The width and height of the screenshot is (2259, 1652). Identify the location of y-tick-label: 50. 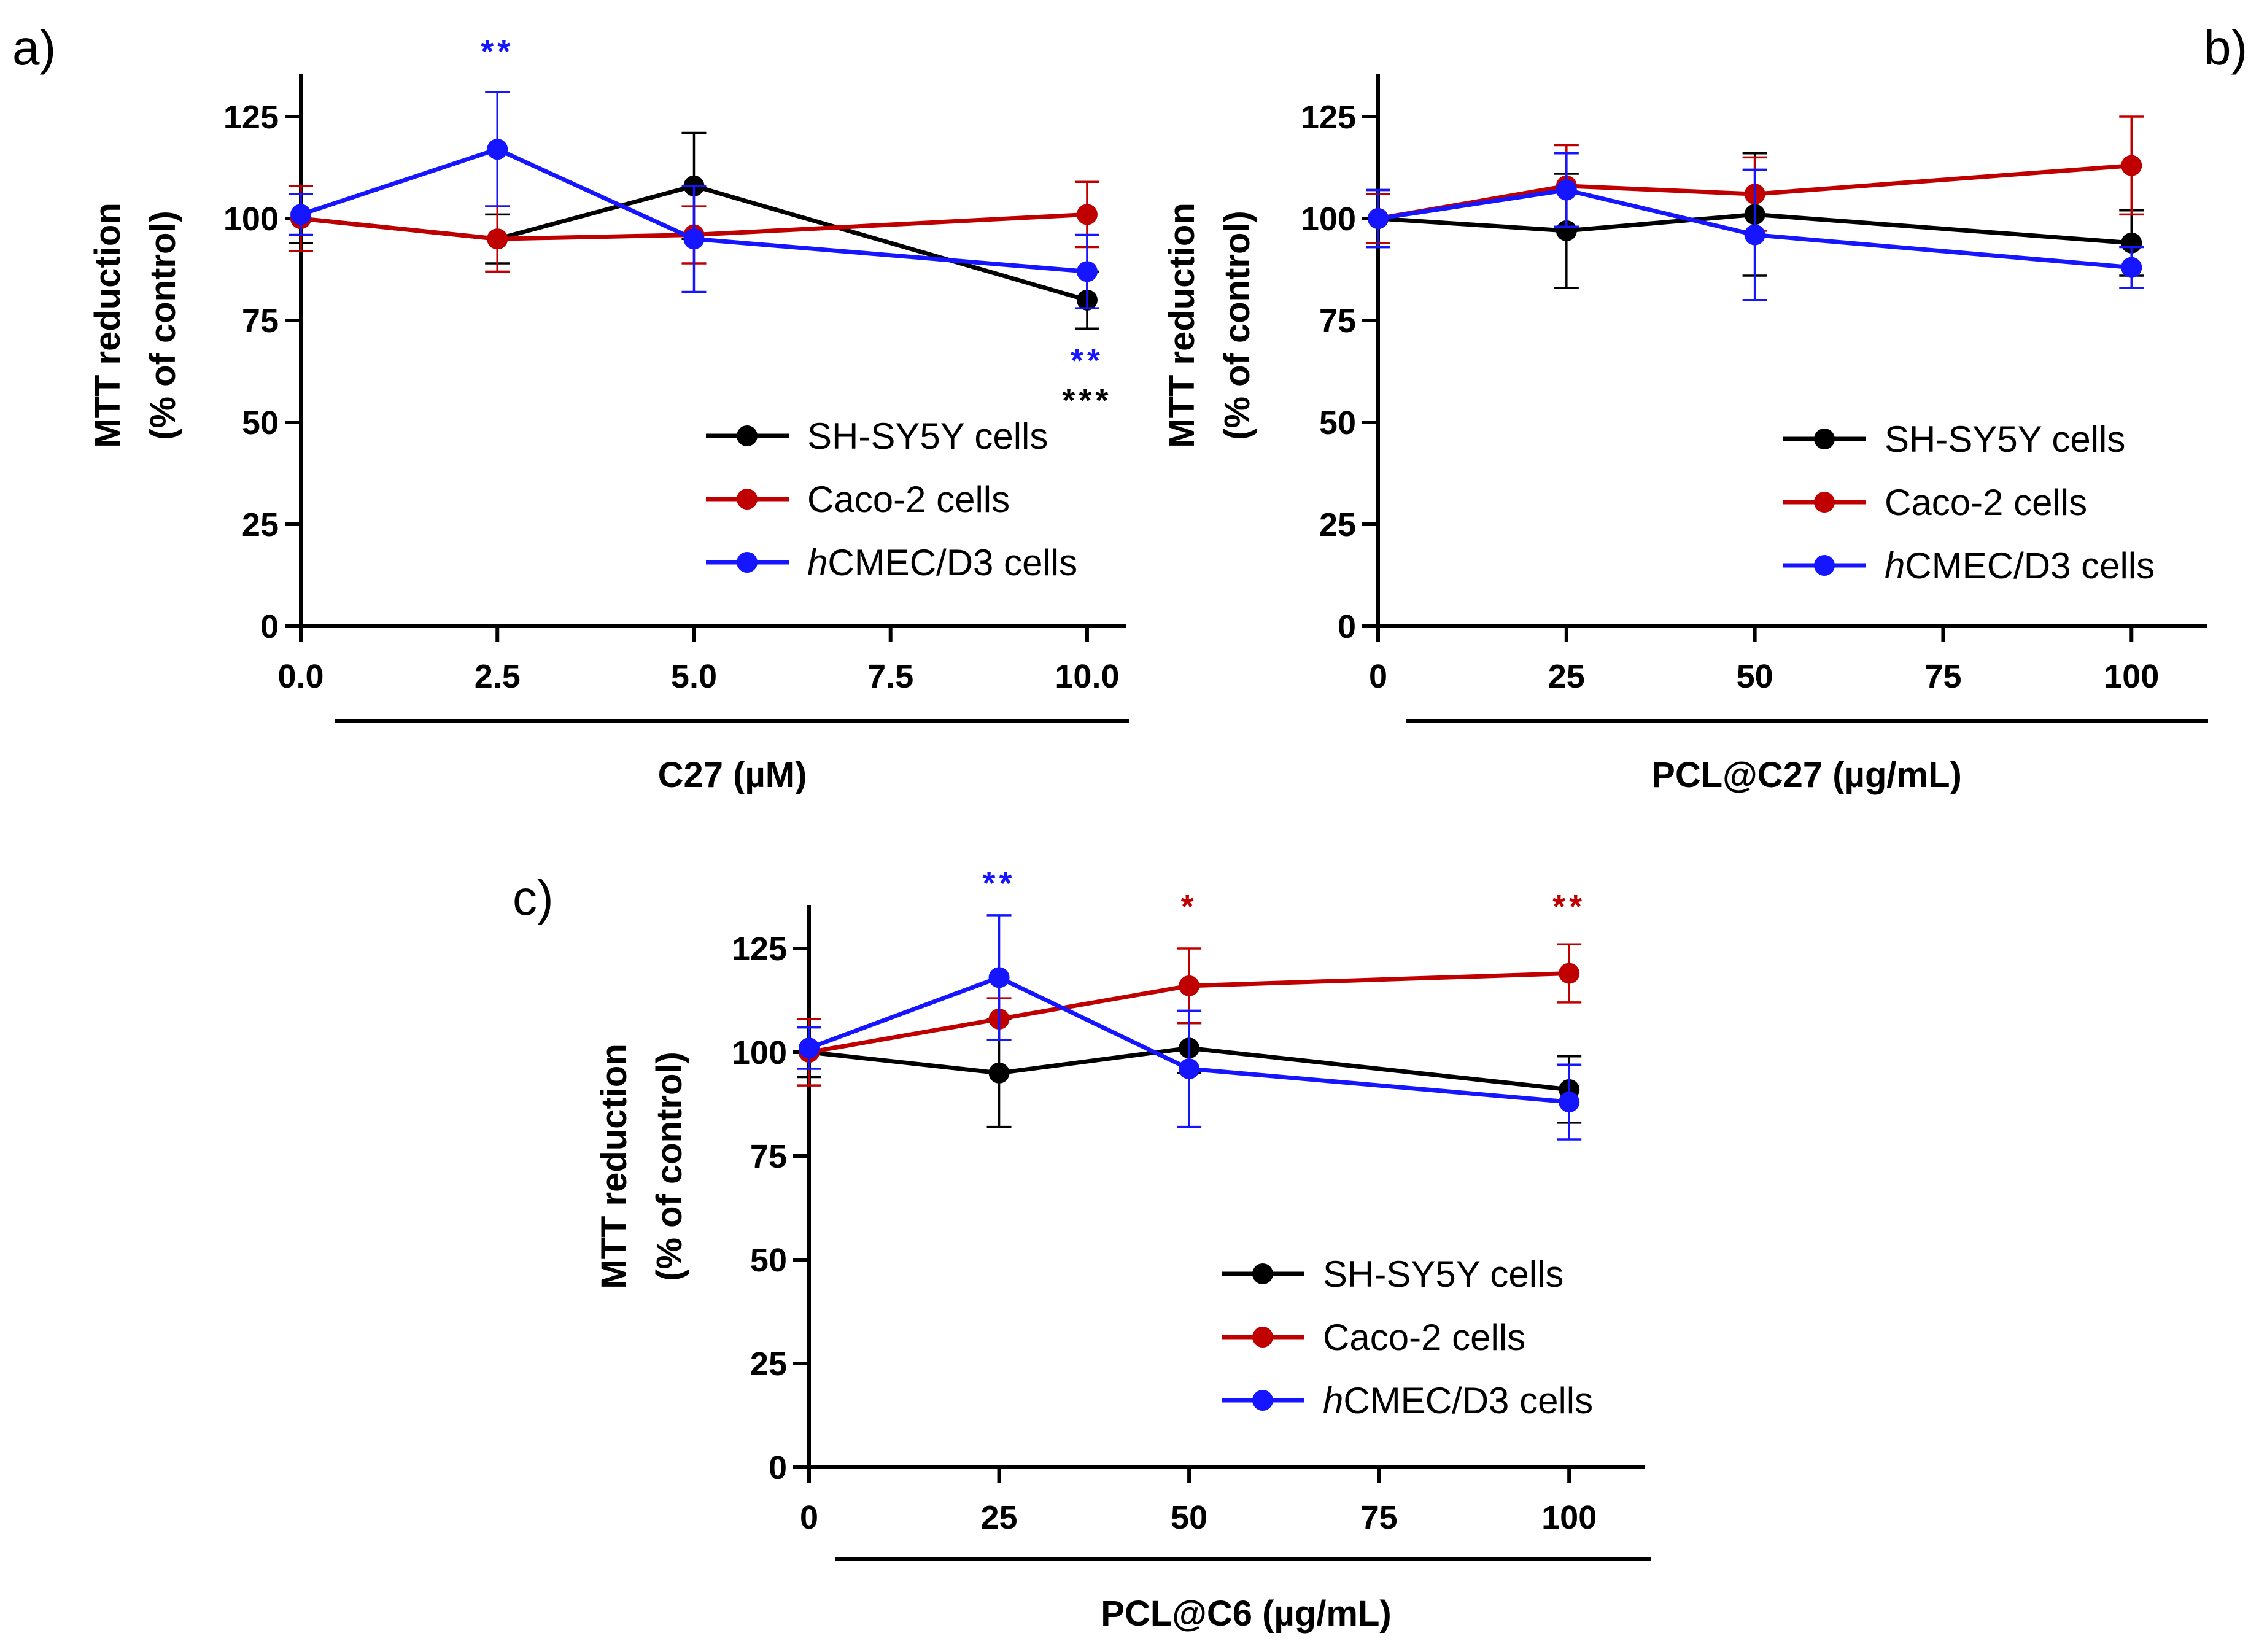
(260, 423).